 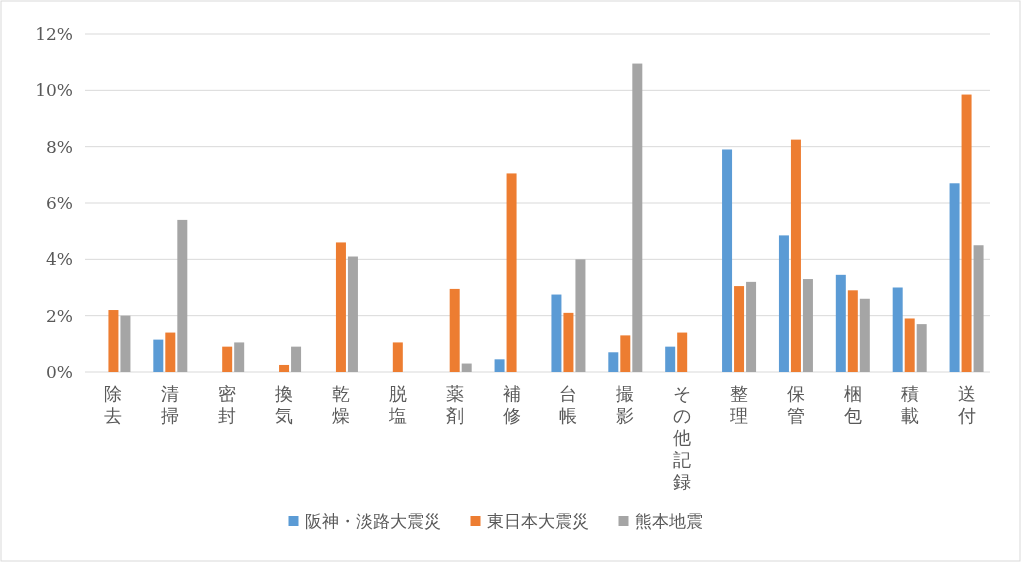 I want to click on x-tick-label: 脱塩, so click(x=397, y=404).